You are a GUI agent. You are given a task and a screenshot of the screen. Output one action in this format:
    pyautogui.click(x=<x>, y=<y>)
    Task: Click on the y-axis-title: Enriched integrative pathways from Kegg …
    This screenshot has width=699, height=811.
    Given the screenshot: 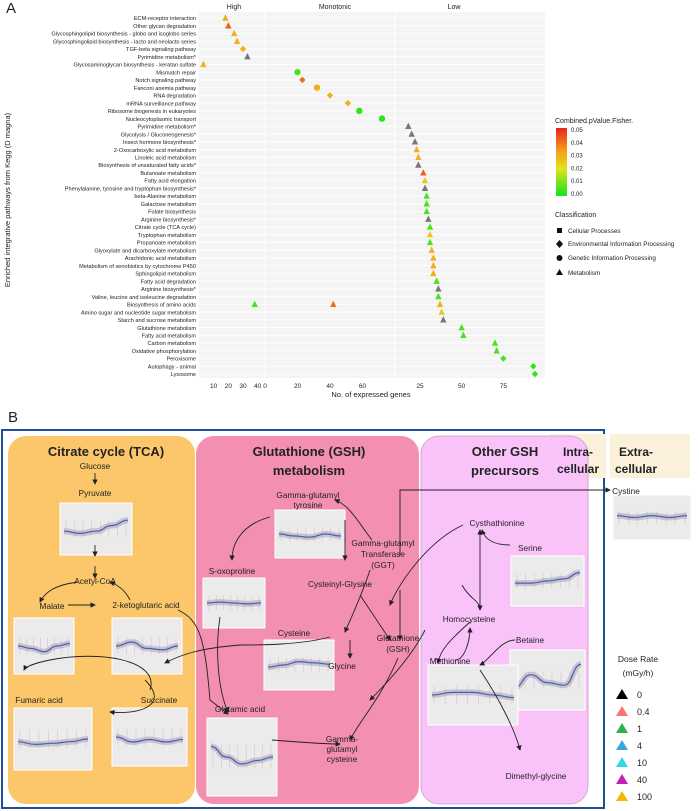 What is the action you would take?
    pyautogui.click(x=7, y=199)
    